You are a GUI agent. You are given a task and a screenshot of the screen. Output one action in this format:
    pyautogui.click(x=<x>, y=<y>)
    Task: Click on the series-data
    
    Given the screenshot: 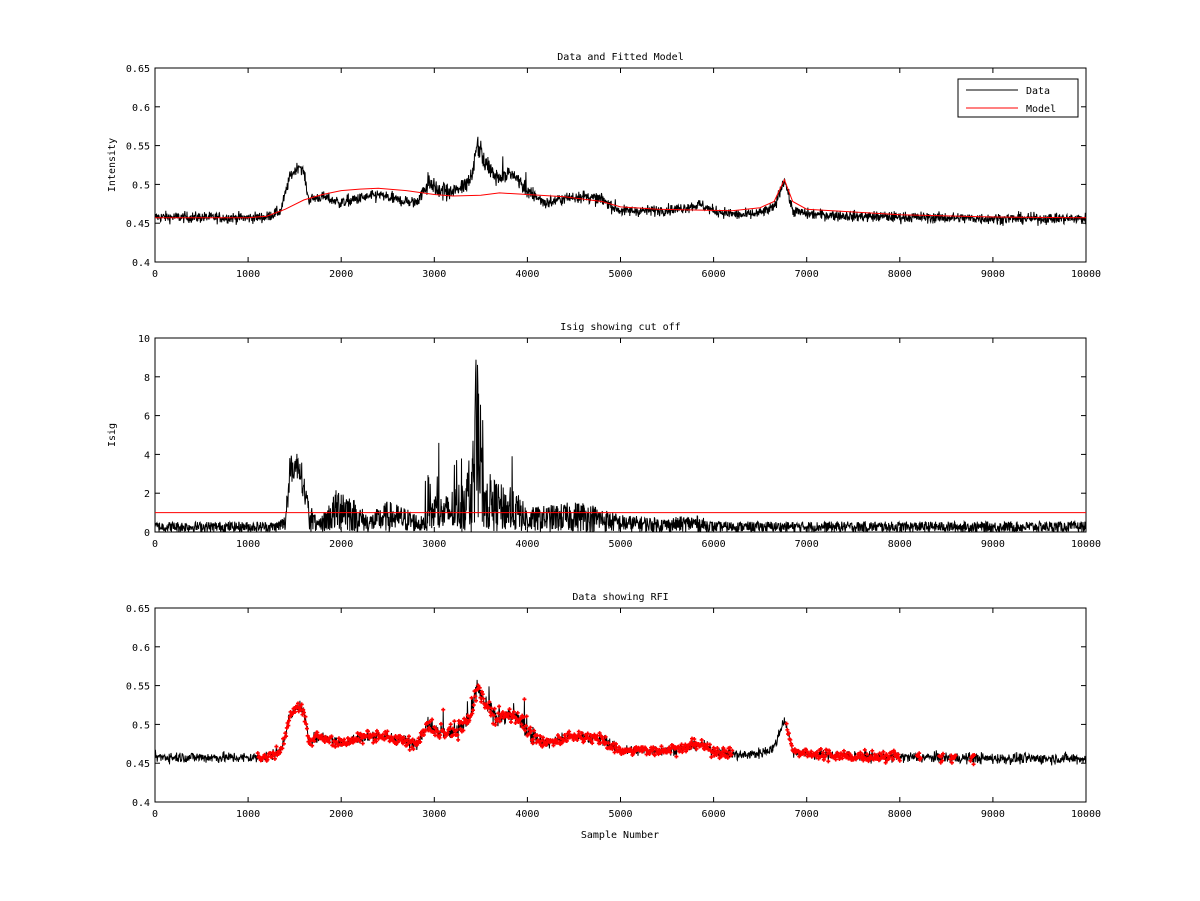 What is the action you would take?
    pyautogui.click(x=620, y=181)
    